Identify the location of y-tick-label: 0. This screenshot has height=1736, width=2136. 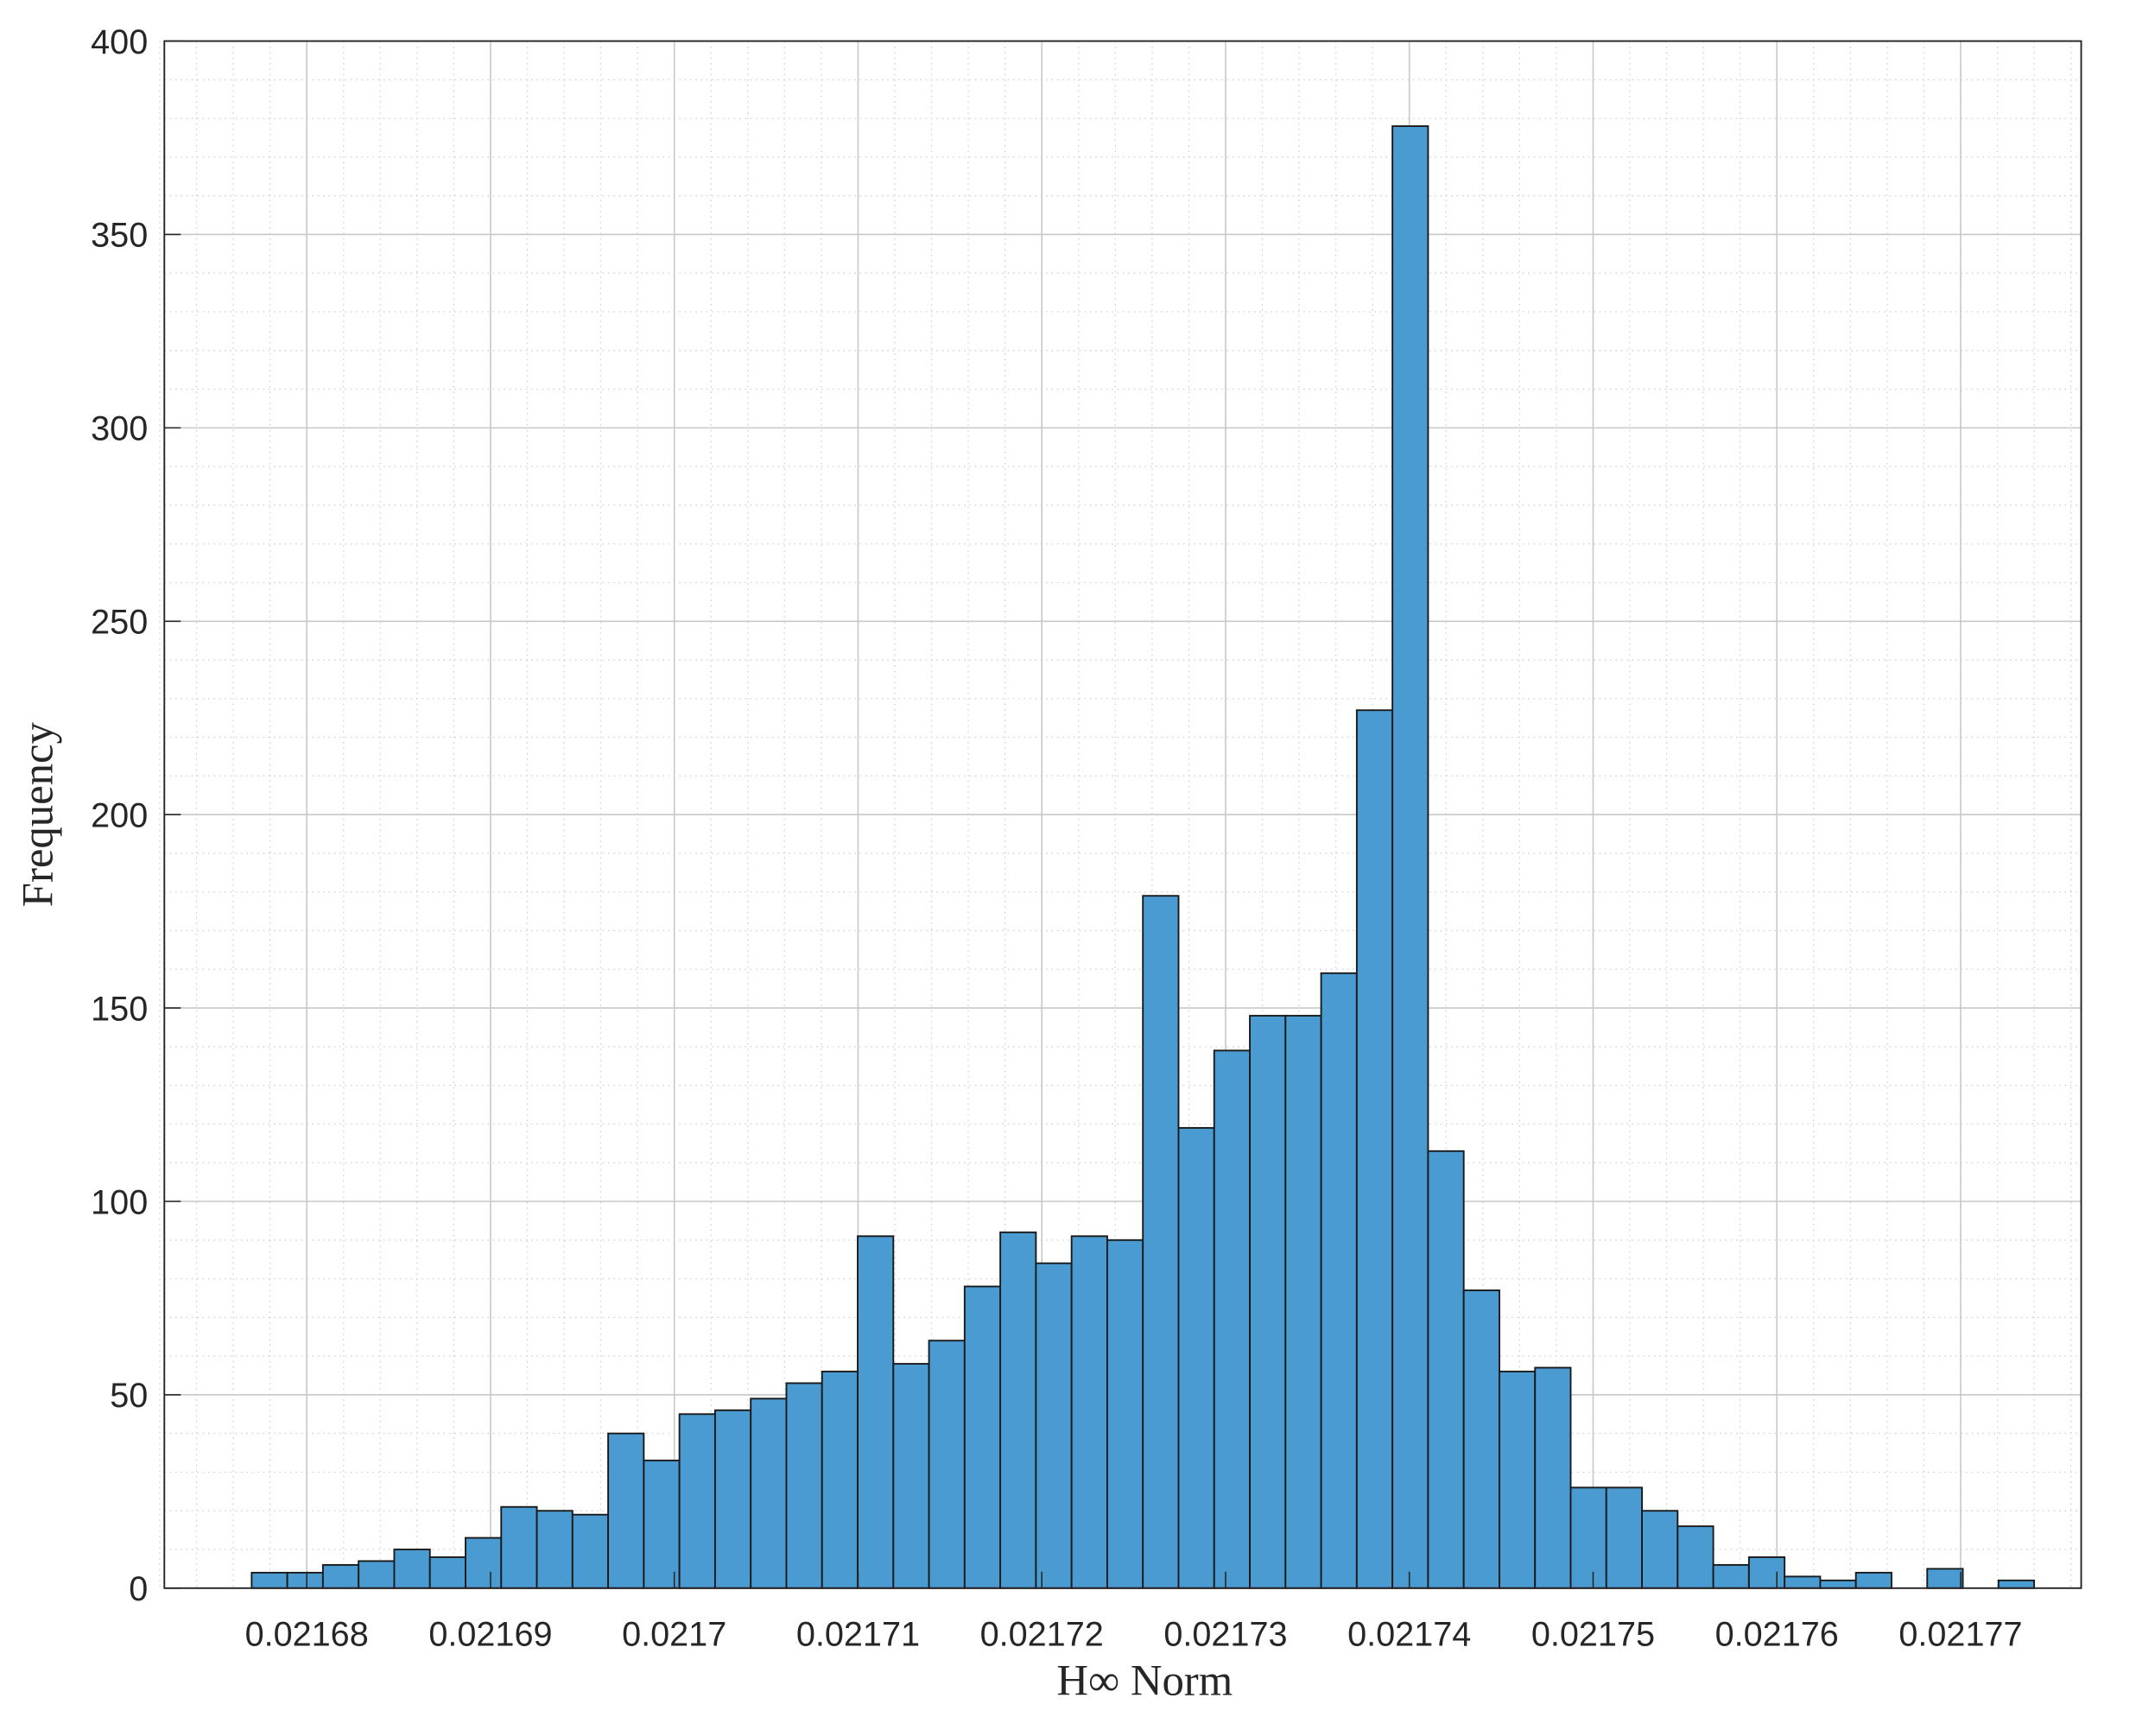
(138, 1589).